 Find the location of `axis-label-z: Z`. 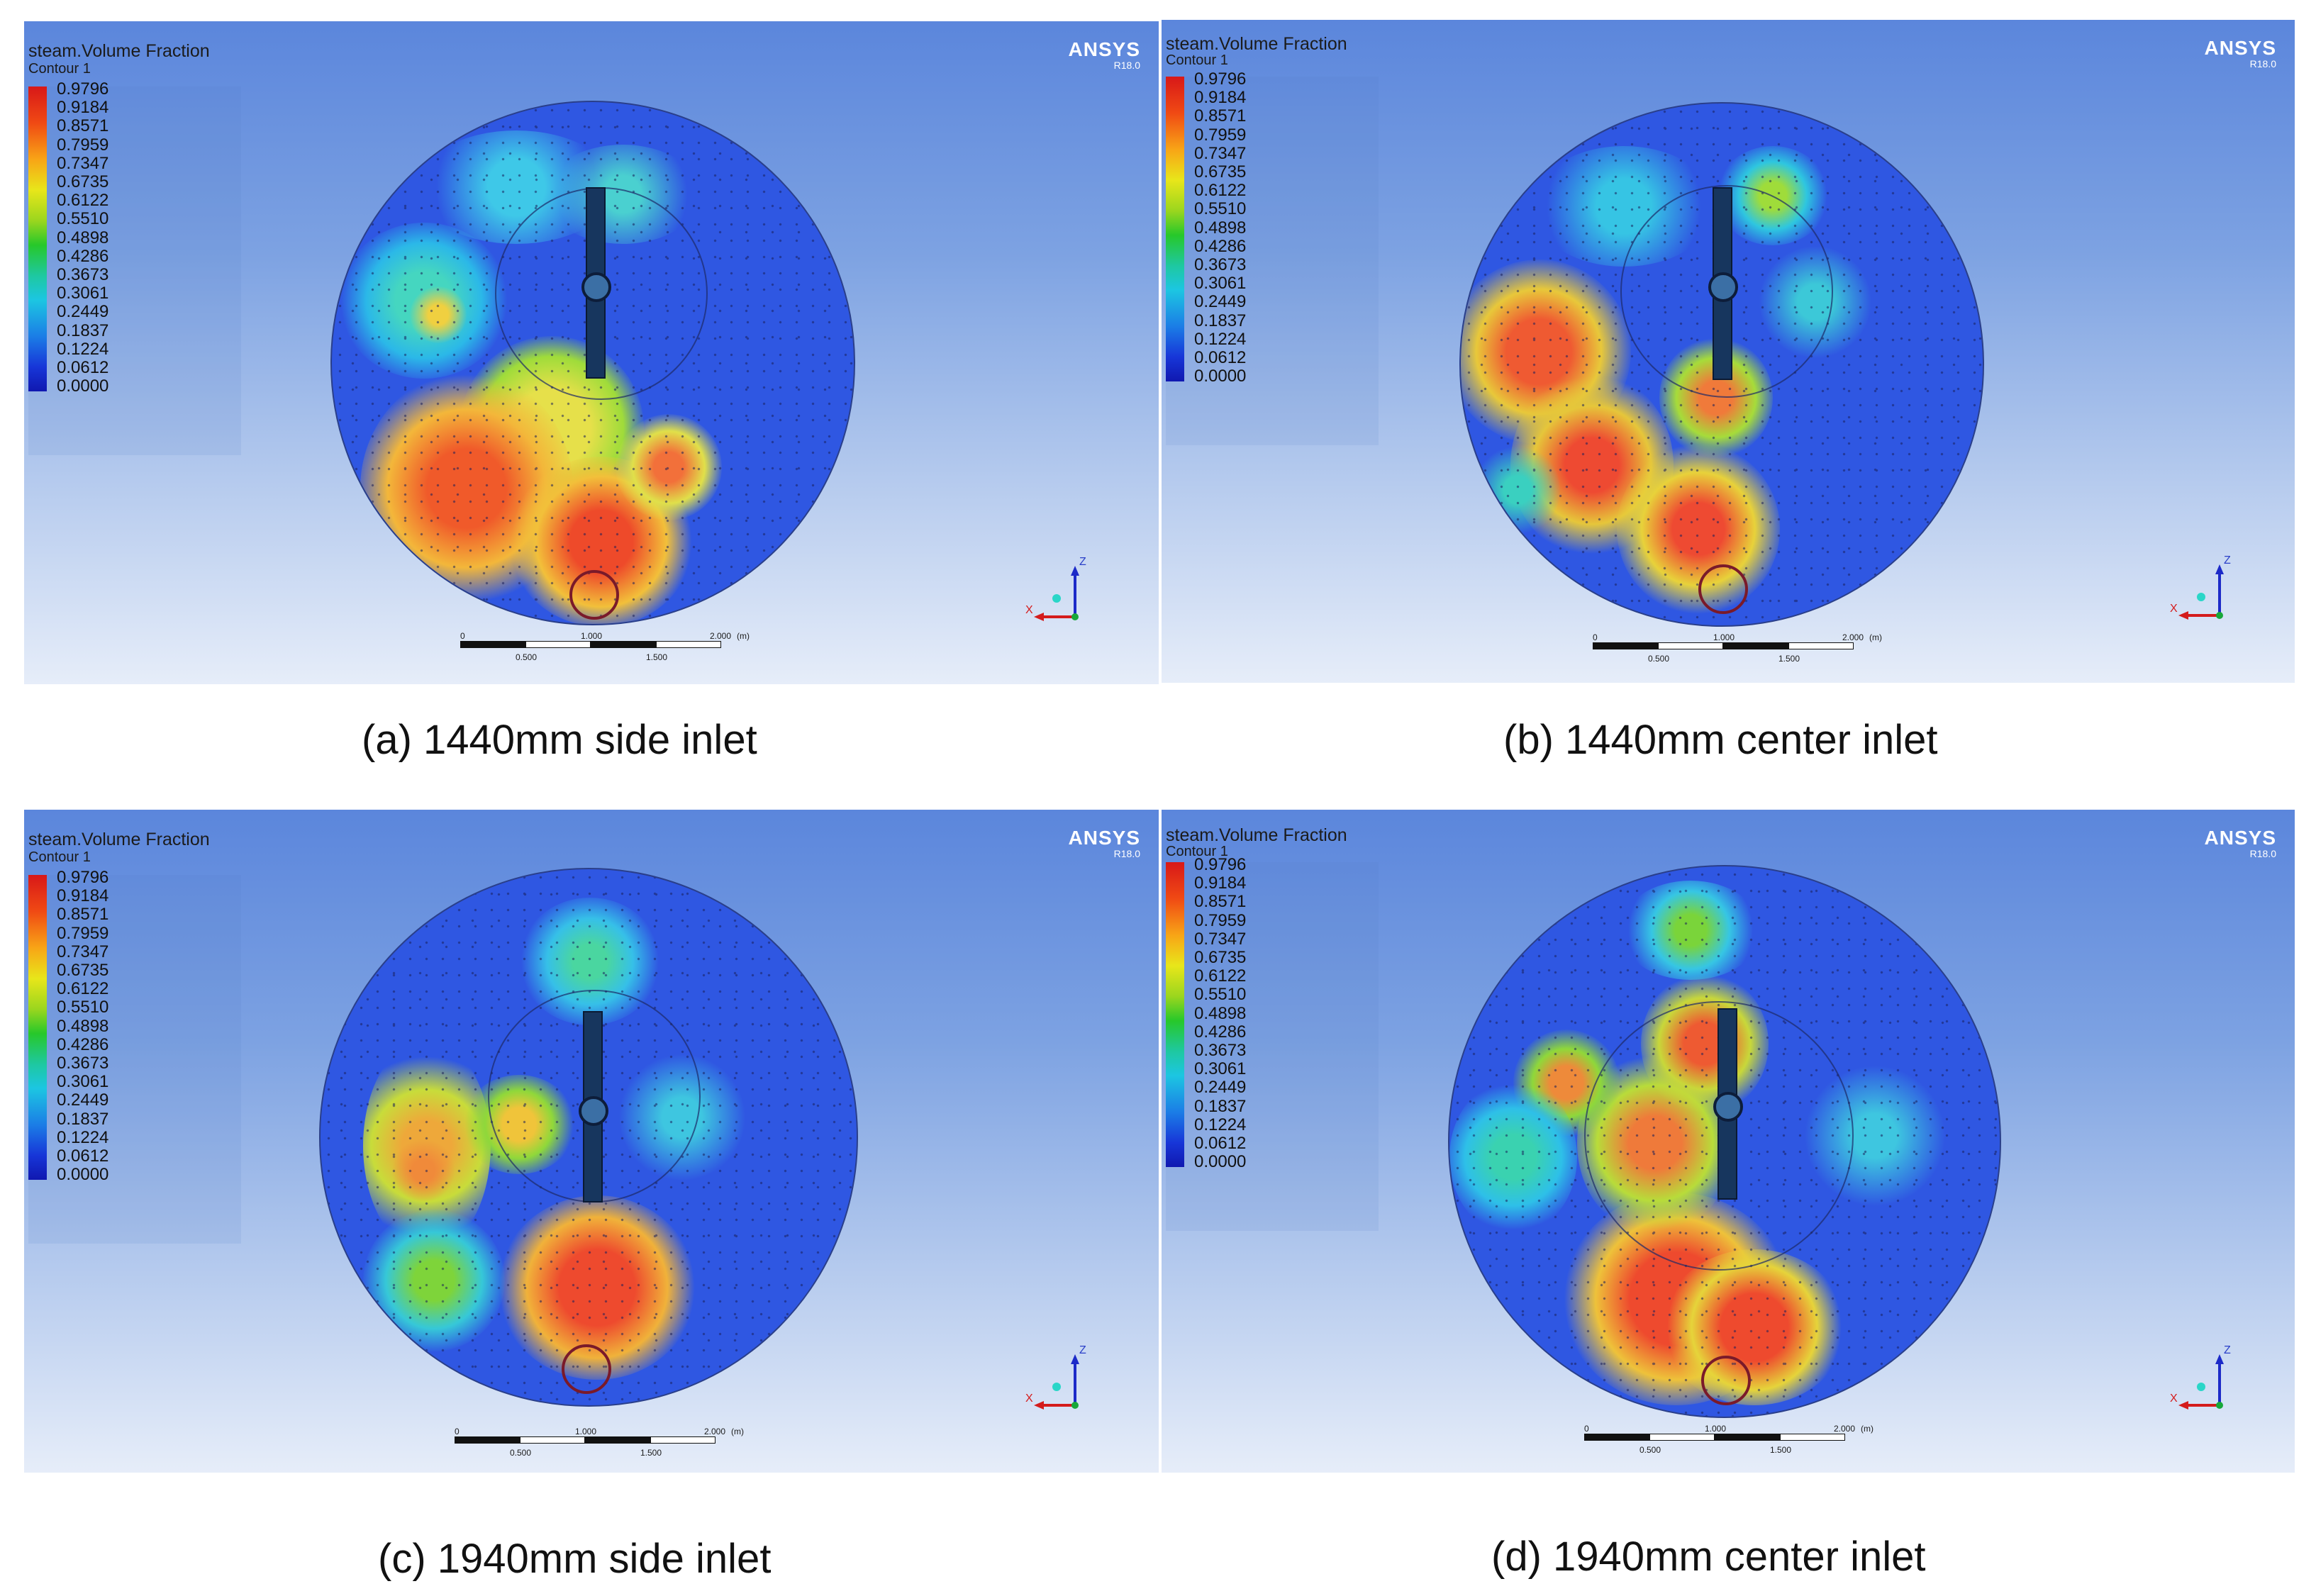

axis-label-z: Z is located at coordinates (2227, 1350).